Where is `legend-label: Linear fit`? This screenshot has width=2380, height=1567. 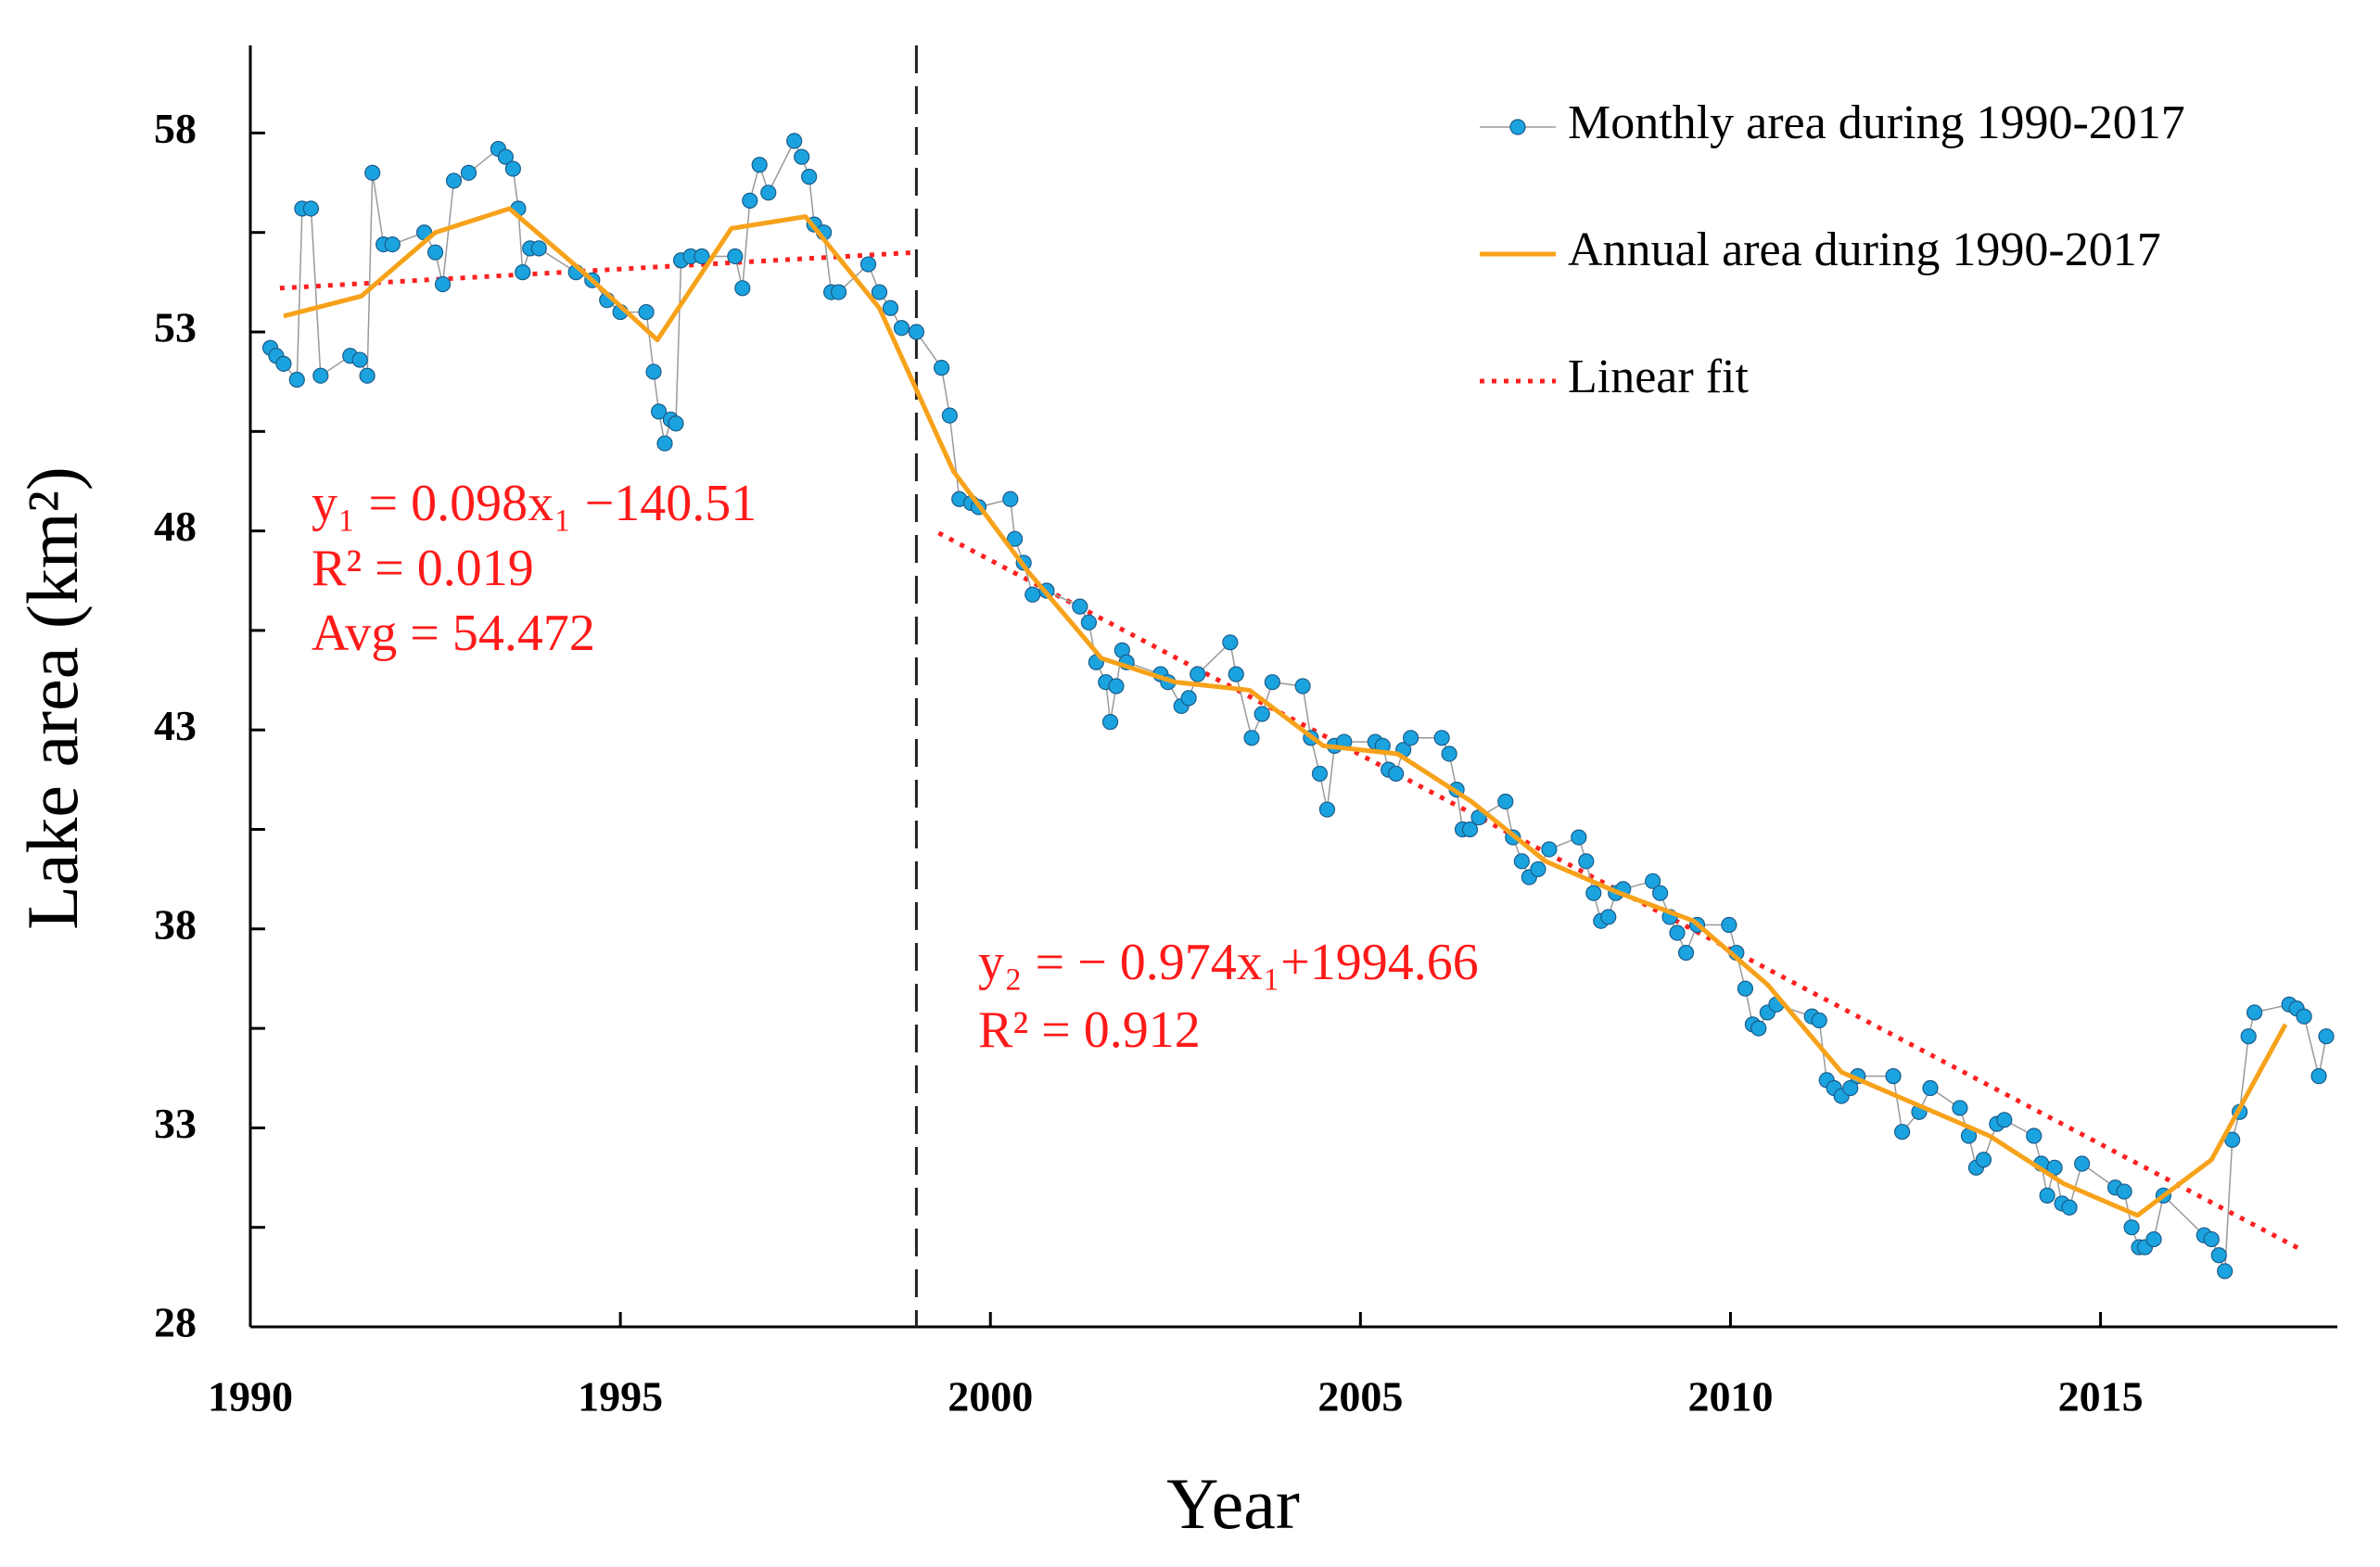
legend-label: Linear fit is located at coordinates (1658, 376).